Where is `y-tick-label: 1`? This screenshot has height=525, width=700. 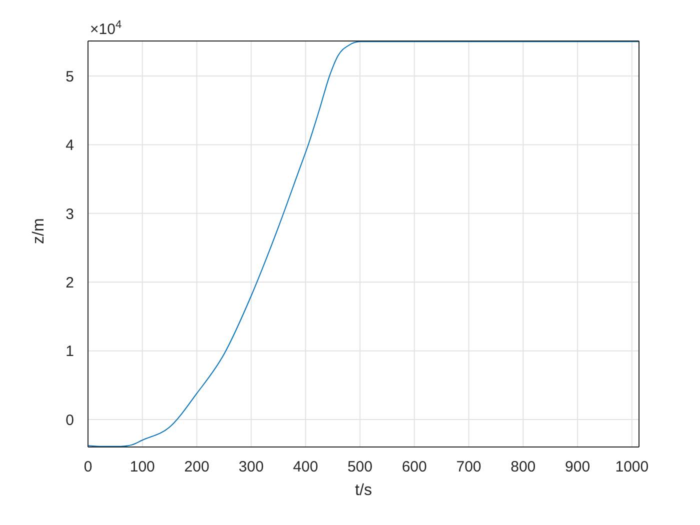 y-tick-label: 1 is located at coordinates (70, 351).